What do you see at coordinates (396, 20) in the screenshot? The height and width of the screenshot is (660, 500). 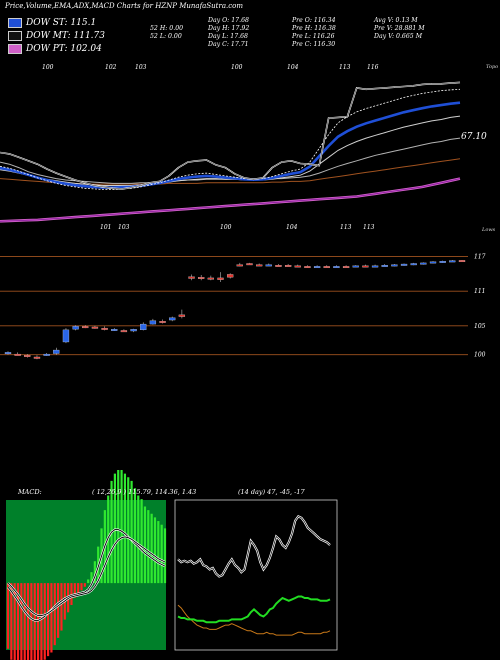 I see `stat-avg-volume: Avg V: 0.13 M` at bounding box center [396, 20].